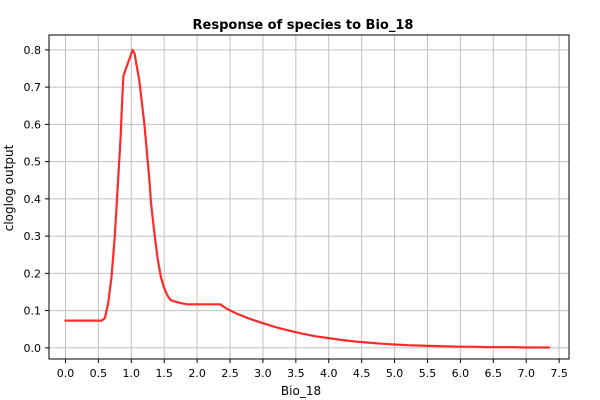  What do you see at coordinates (362, 373) in the screenshot?
I see `x-tick-label: 4.5` at bounding box center [362, 373].